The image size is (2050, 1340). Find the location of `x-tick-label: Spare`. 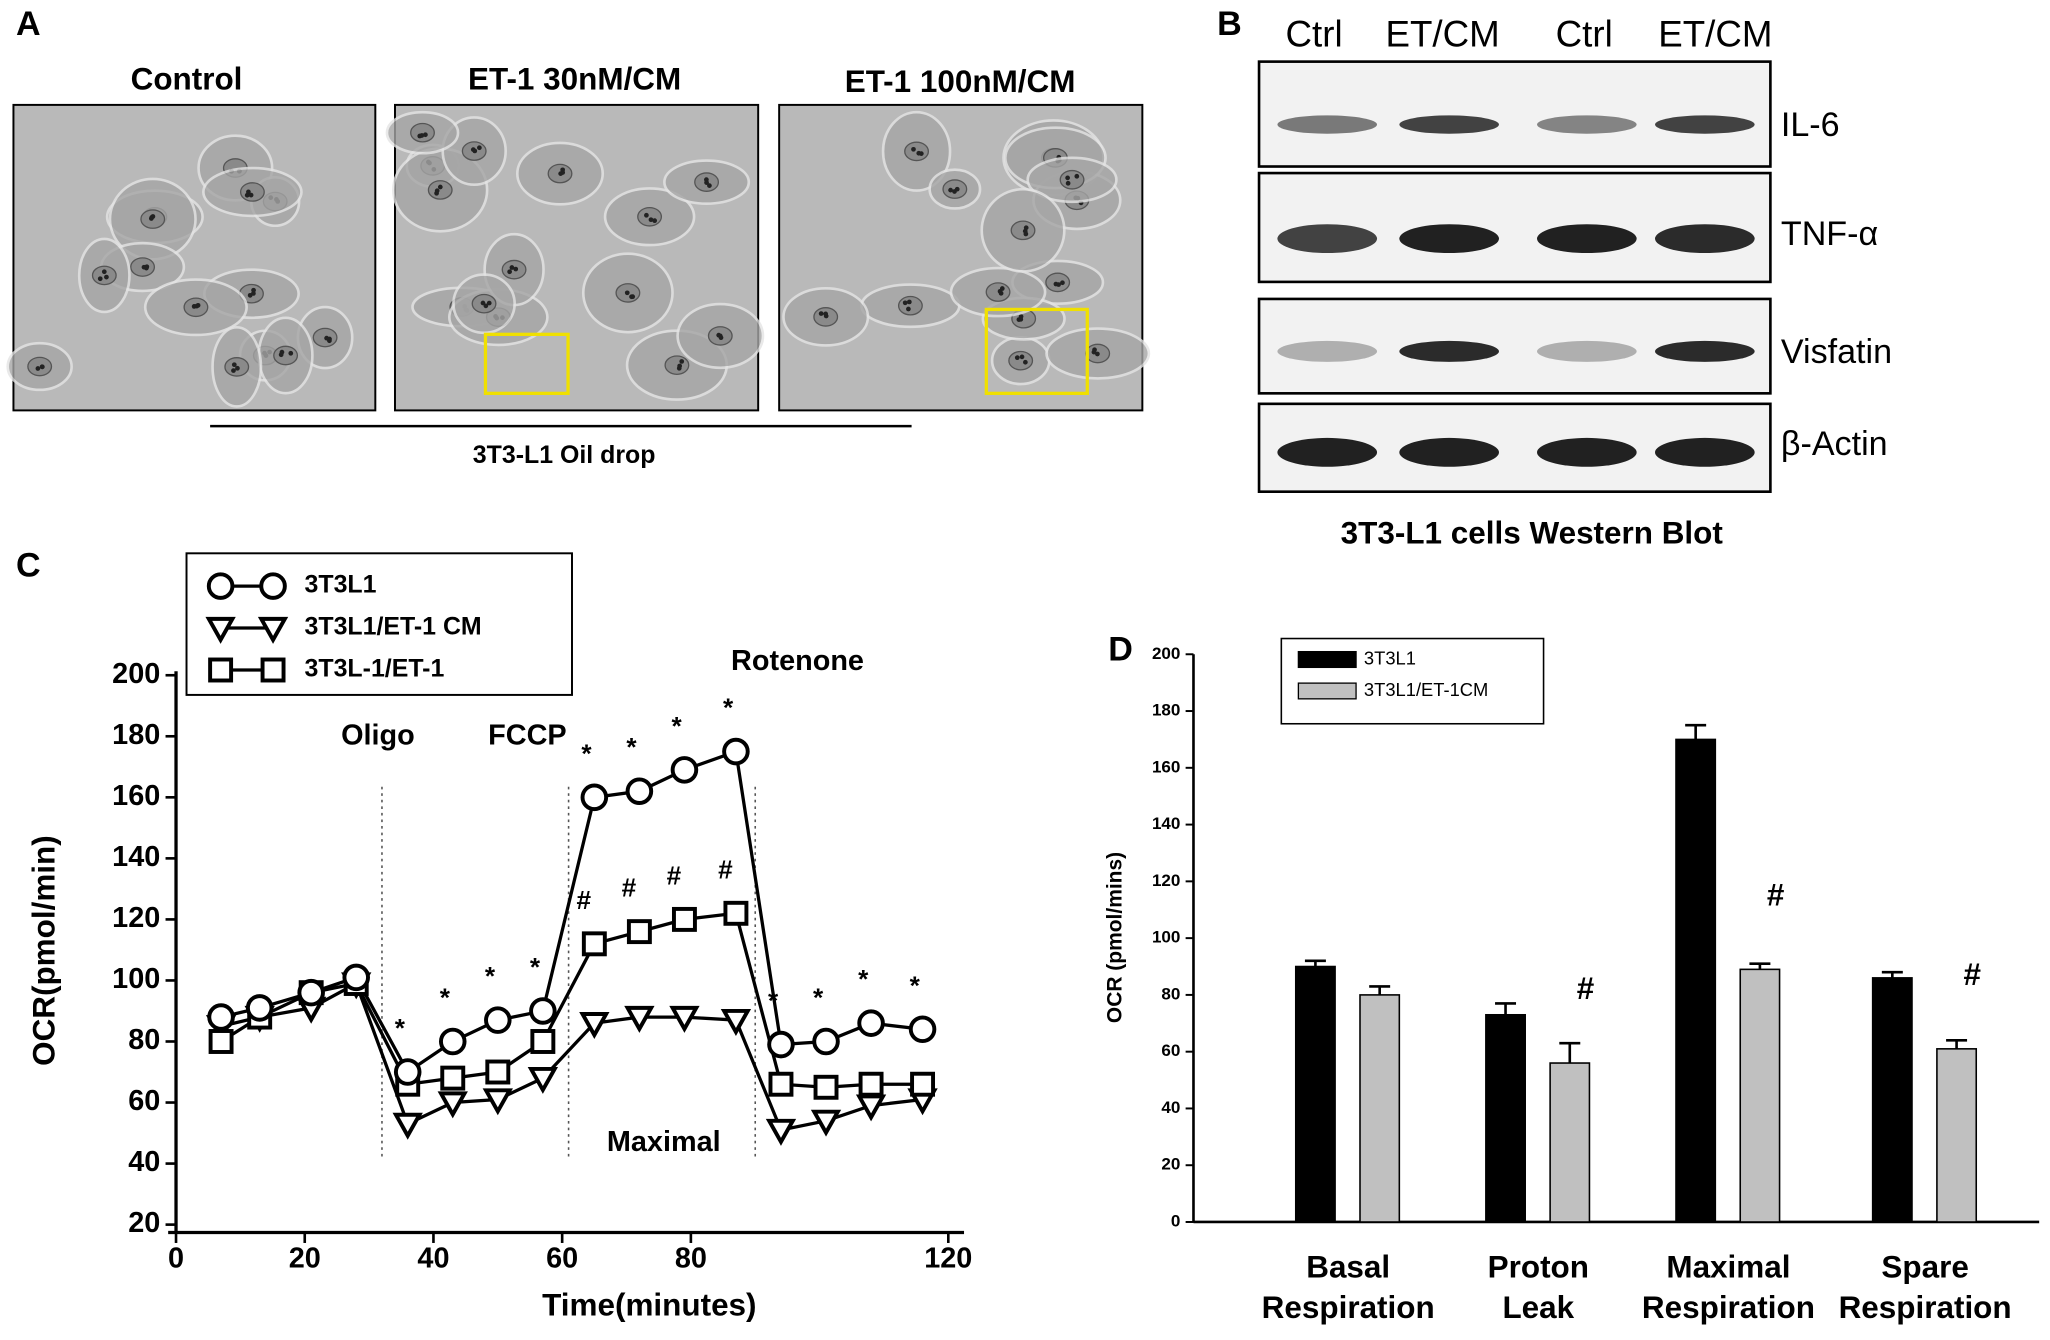

x-tick-label: Spare is located at coordinates (1924, 1267).